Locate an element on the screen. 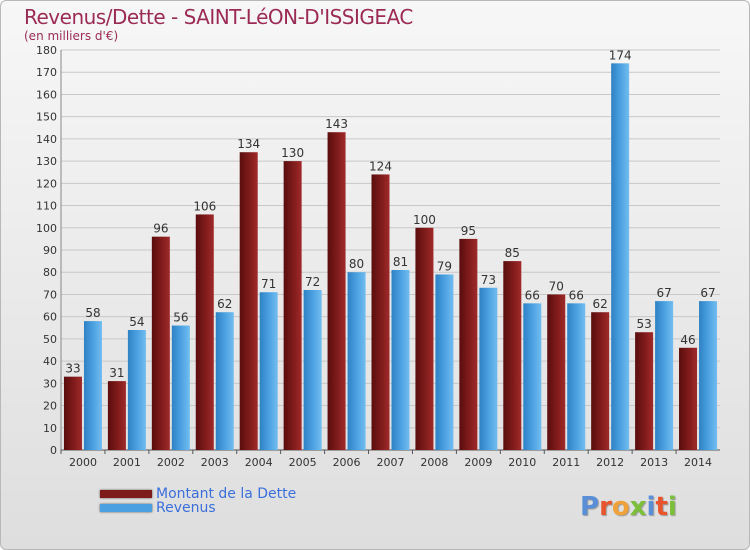  logo-letter: o is located at coordinates (620, 507).